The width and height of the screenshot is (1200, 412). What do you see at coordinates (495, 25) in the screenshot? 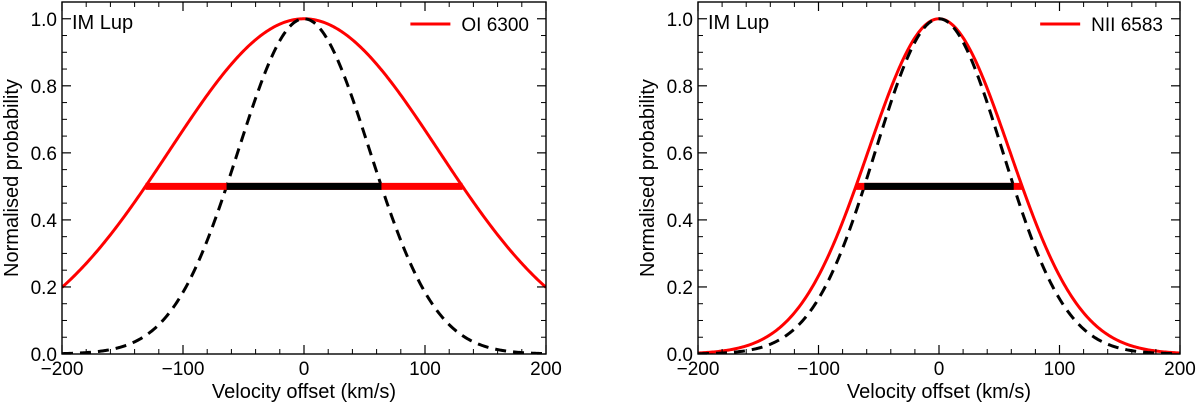
I see `legend-label: OI 6300` at bounding box center [495, 25].